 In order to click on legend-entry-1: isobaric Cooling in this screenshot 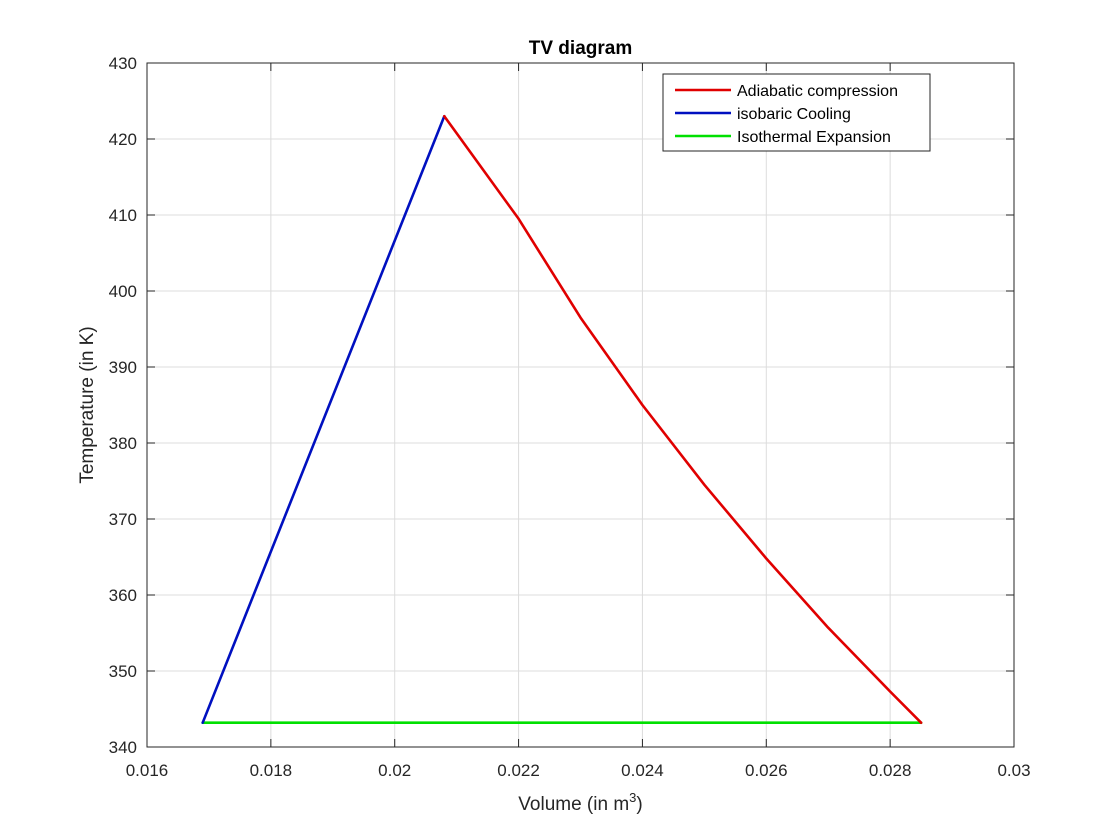, I will do `click(794, 114)`.